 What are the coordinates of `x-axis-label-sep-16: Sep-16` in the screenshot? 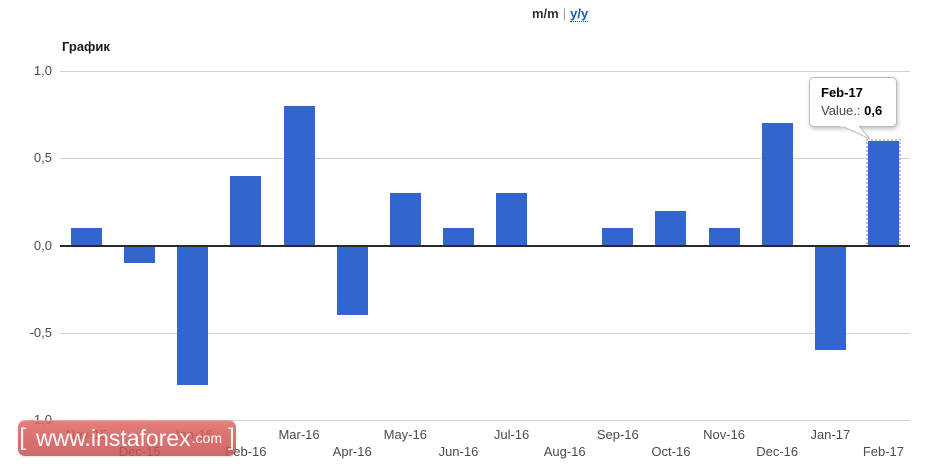 It's located at (617, 434).